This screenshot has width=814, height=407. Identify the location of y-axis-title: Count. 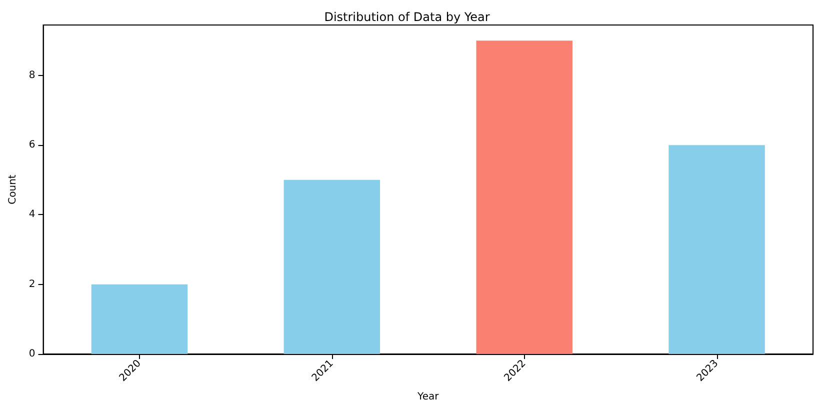
(13, 189).